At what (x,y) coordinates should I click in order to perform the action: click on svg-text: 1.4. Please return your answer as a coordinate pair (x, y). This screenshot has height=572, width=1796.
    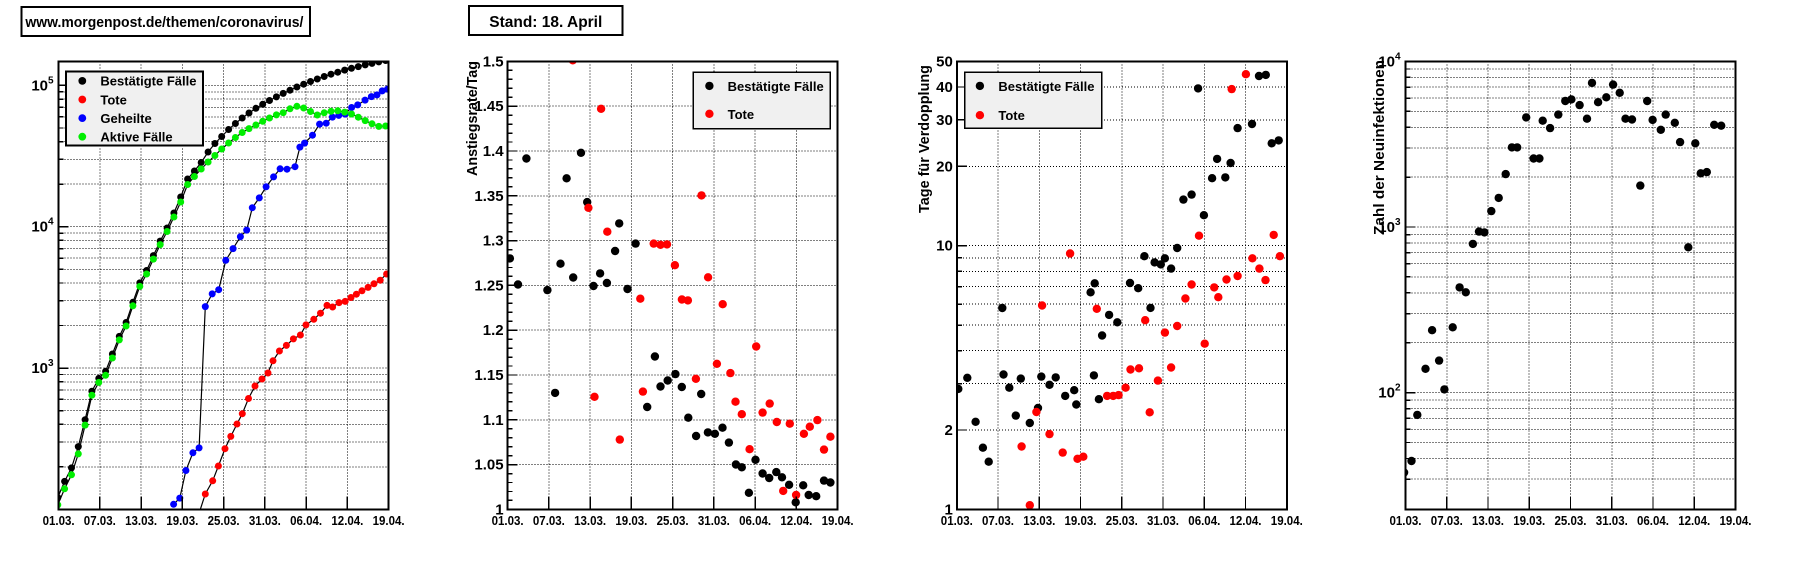
    Looking at the image, I should click on (494, 151).